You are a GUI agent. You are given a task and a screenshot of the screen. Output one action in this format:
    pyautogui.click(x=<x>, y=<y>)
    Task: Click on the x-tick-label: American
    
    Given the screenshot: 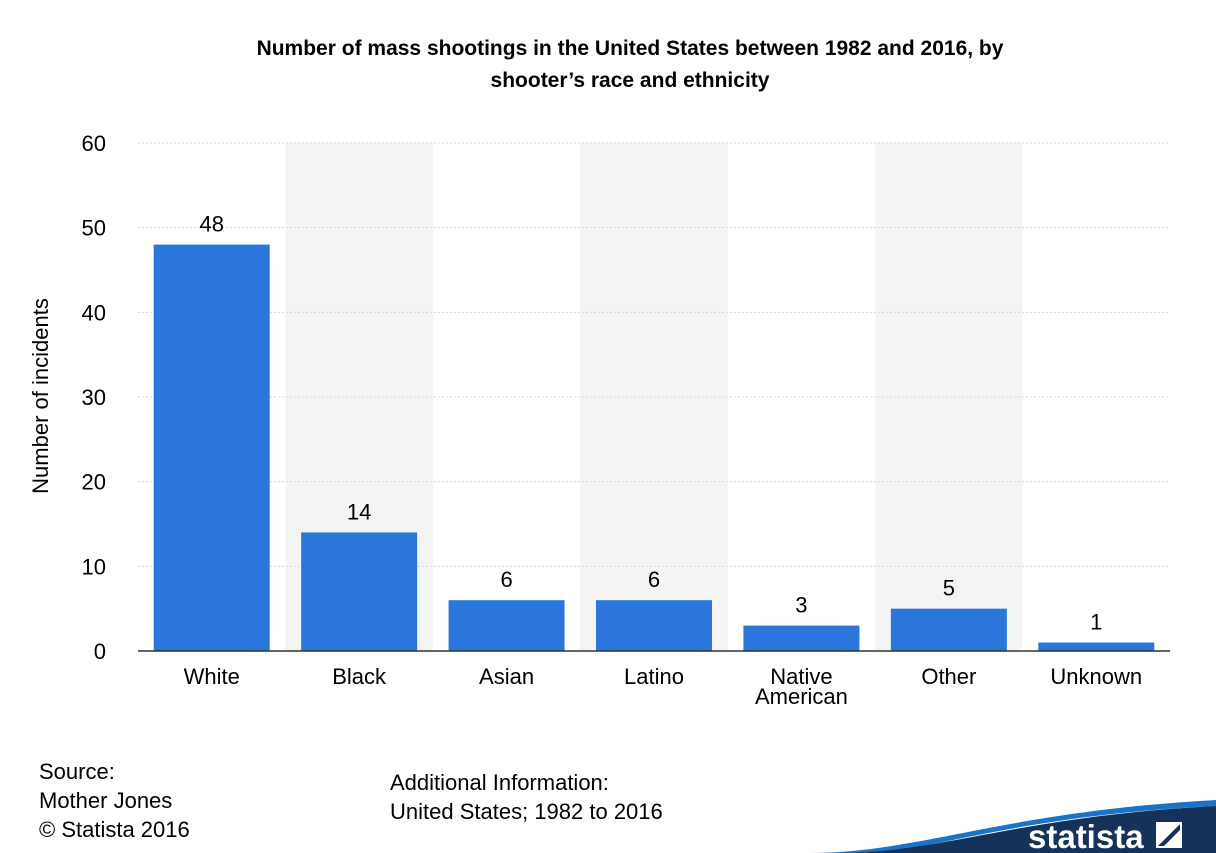 What is the action you would take?
    pyautogui.click(x=801, y=696)
    